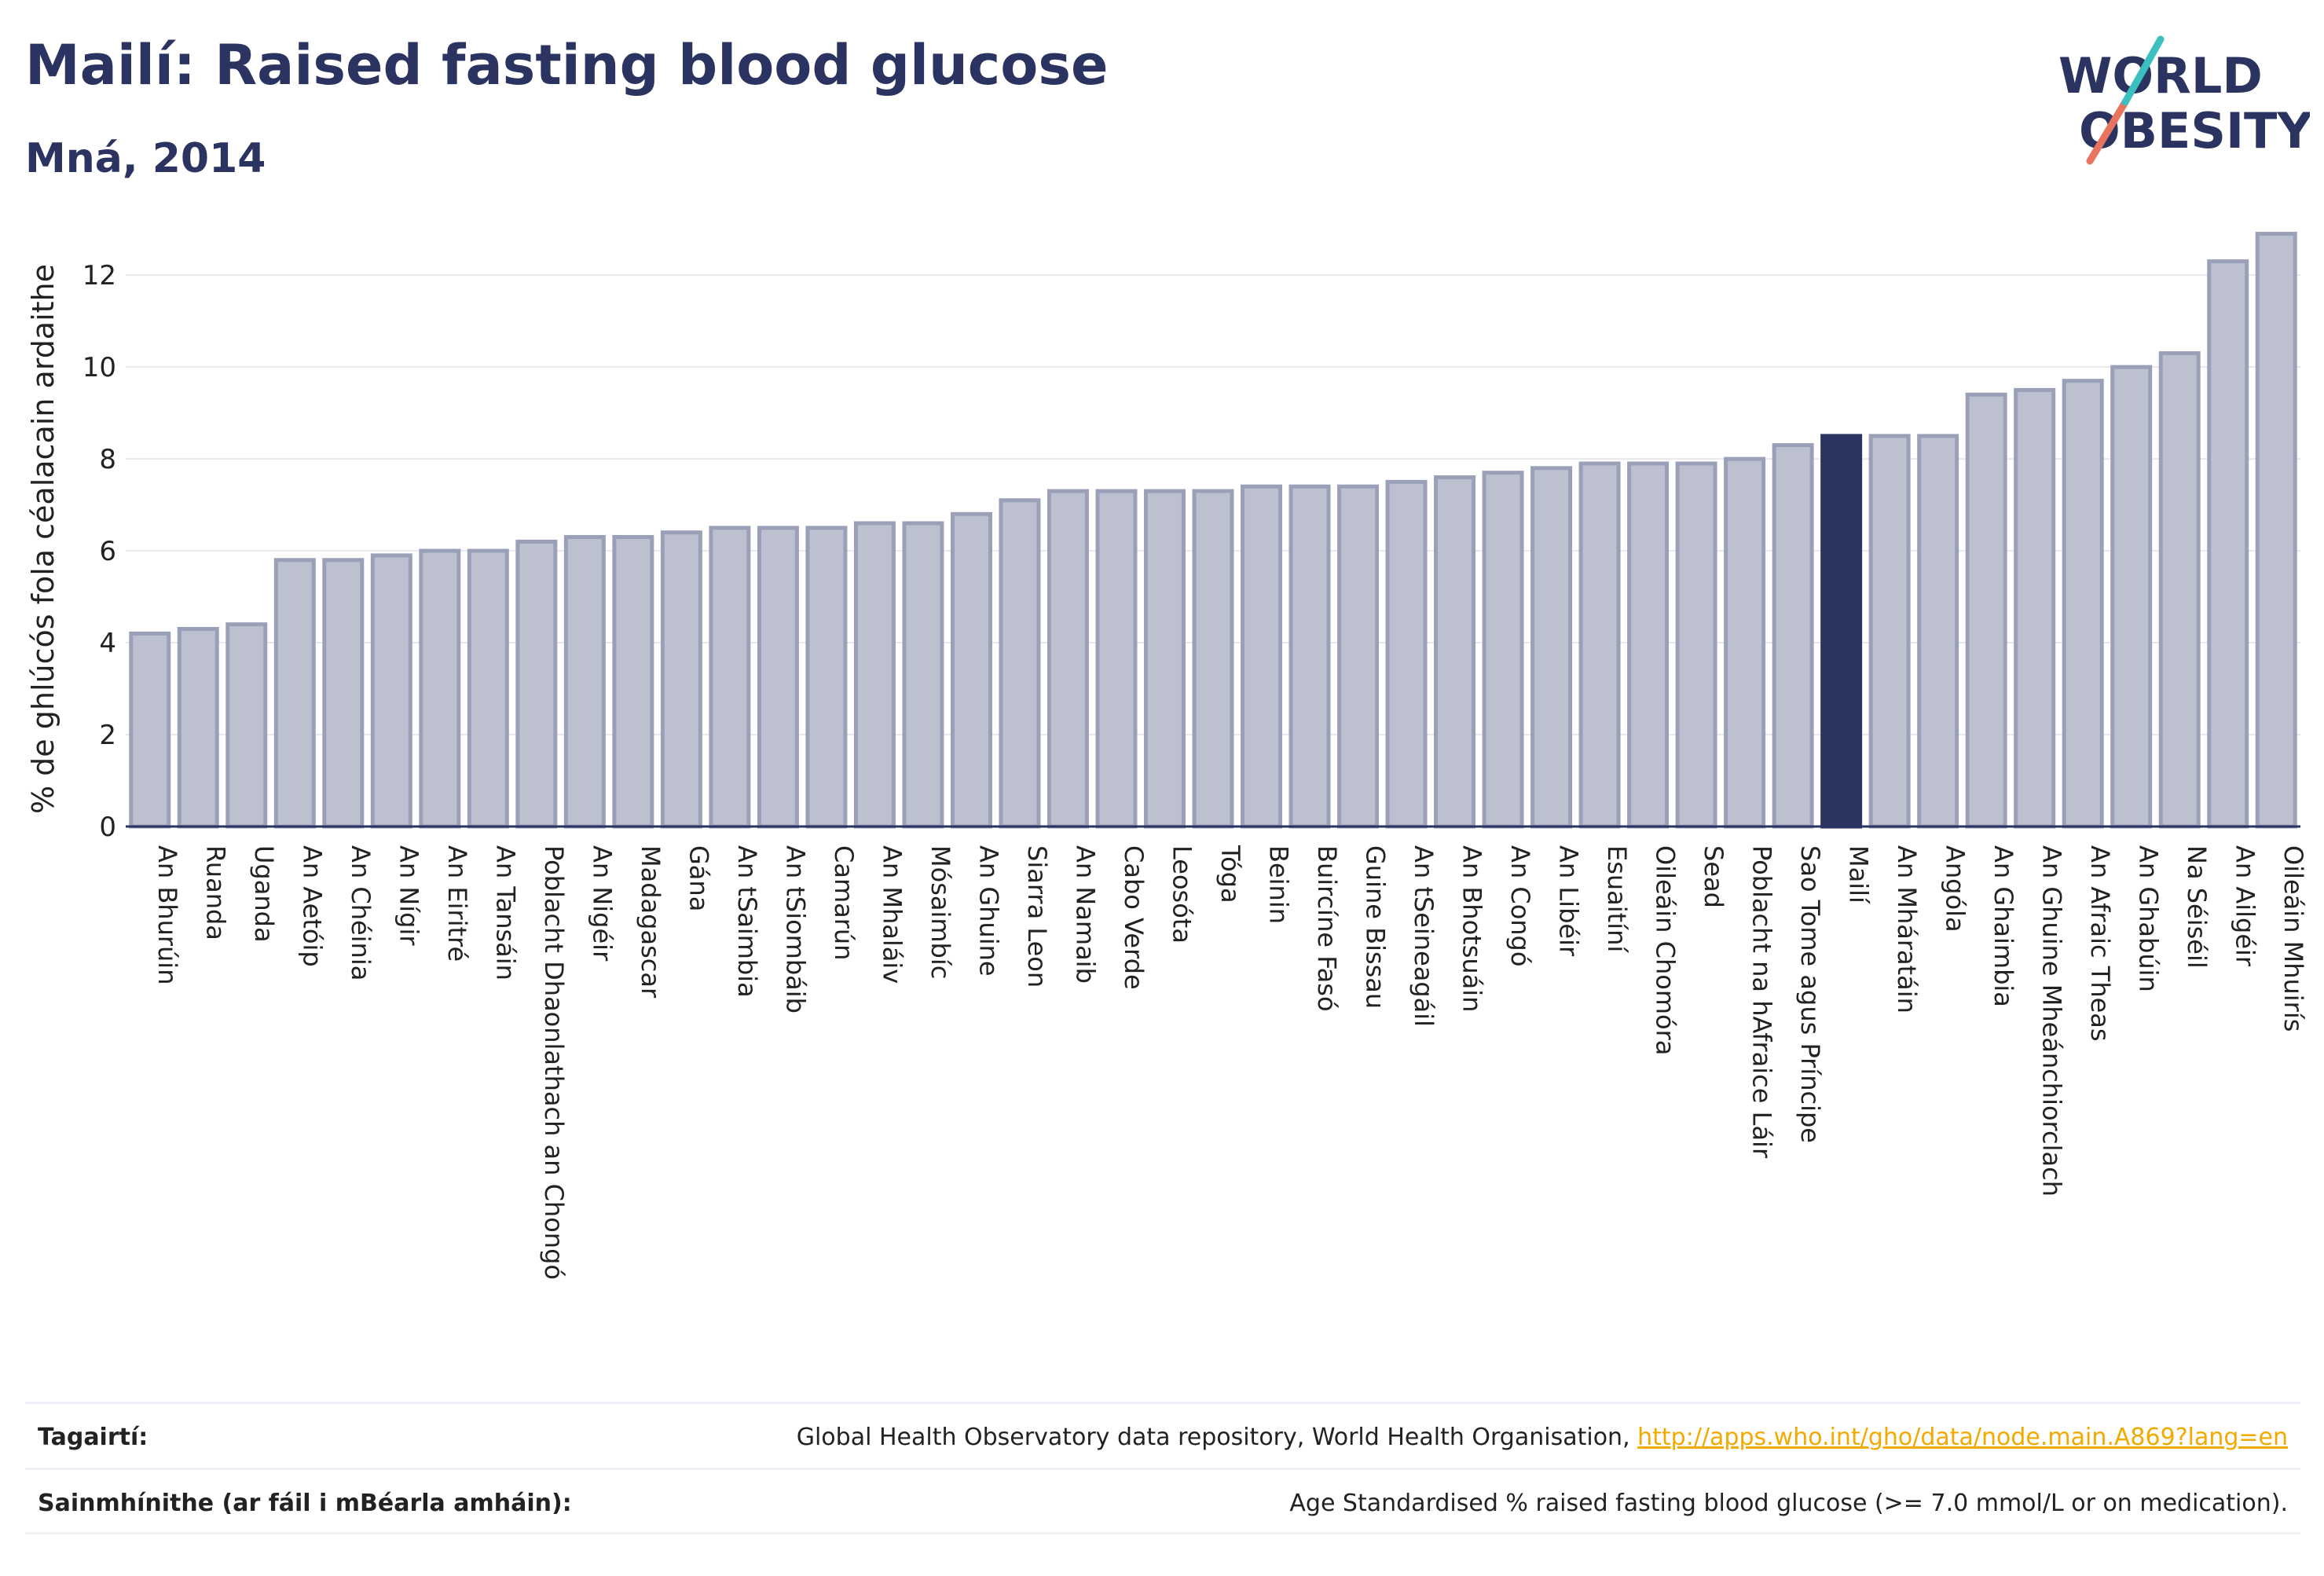 The width and height of the screenshot is (2324, 1576). I want to click on logo-slash-upper, so click(2143, 70).